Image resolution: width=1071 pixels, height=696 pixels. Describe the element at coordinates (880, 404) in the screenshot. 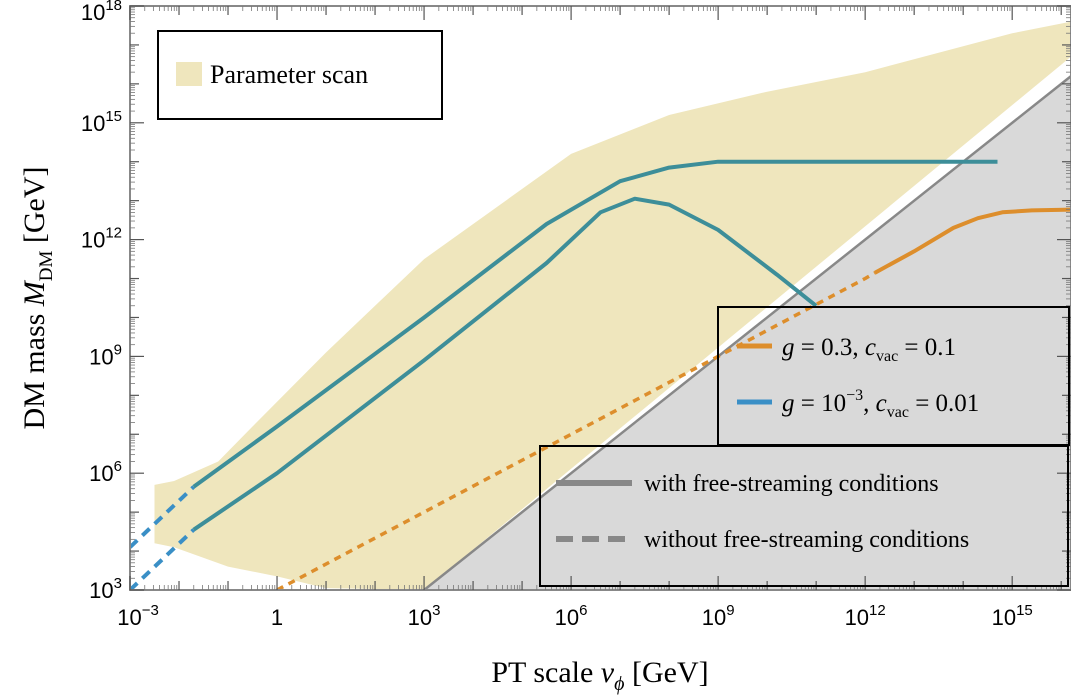

I see `legend-label-1: g = 10−3, cvac = 0.01` at that location.